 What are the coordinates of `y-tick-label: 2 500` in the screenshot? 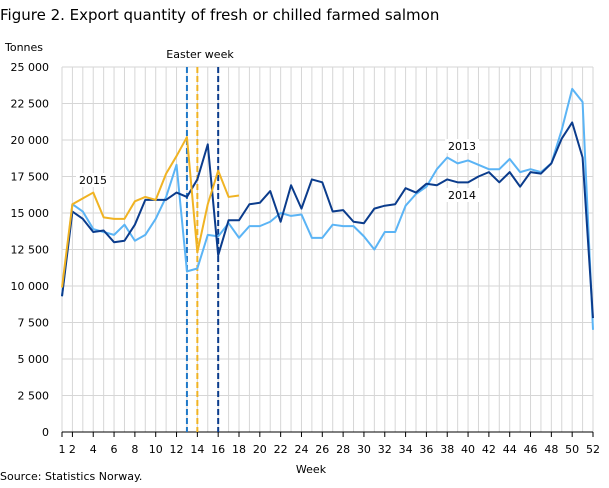 It's located at (34, 396).